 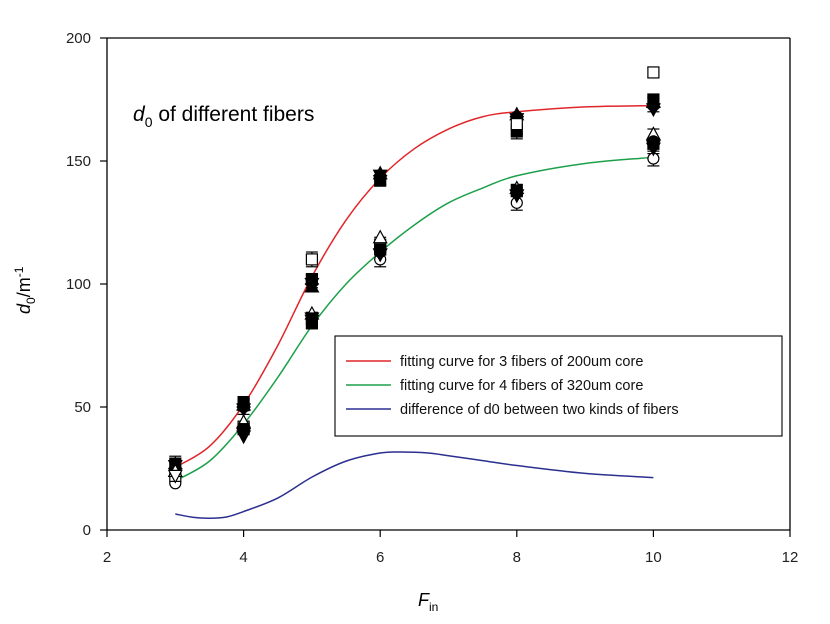 I want to click on legend-label: fitting curve for 4 fibers of 320um core, so click(x=521, y=386).